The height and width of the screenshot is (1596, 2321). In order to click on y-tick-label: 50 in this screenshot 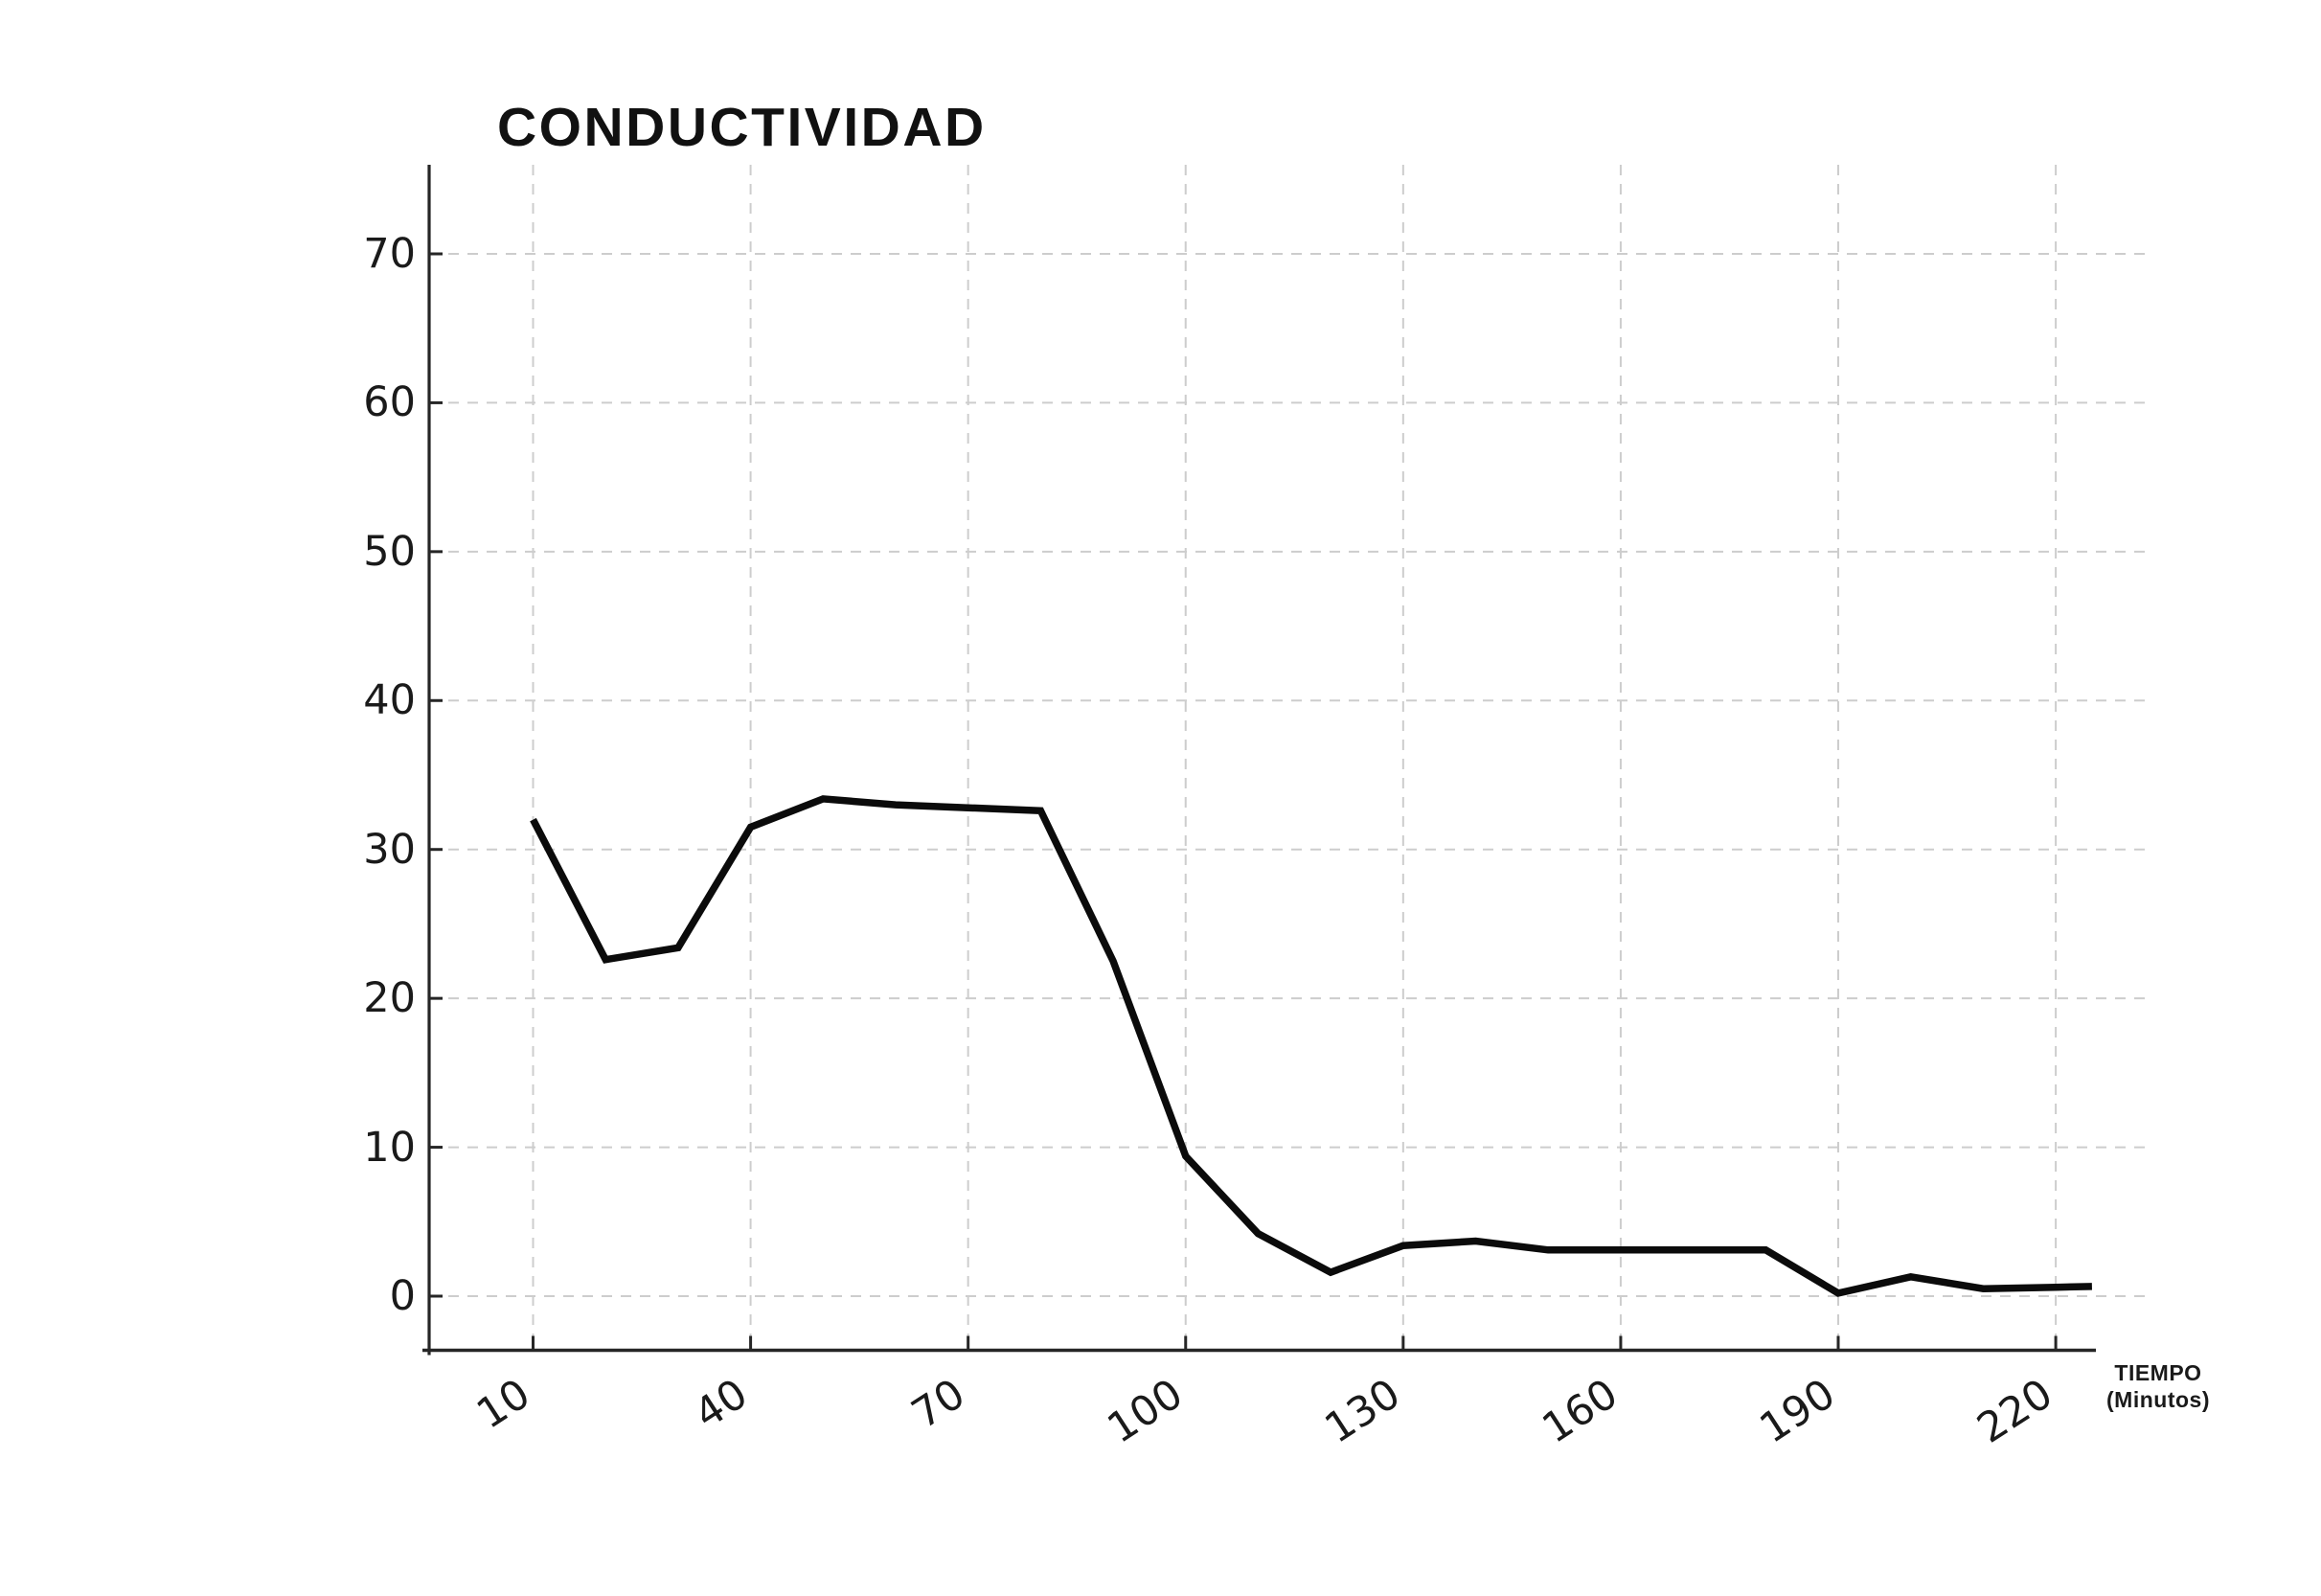, I will do `click(390, 551)`.